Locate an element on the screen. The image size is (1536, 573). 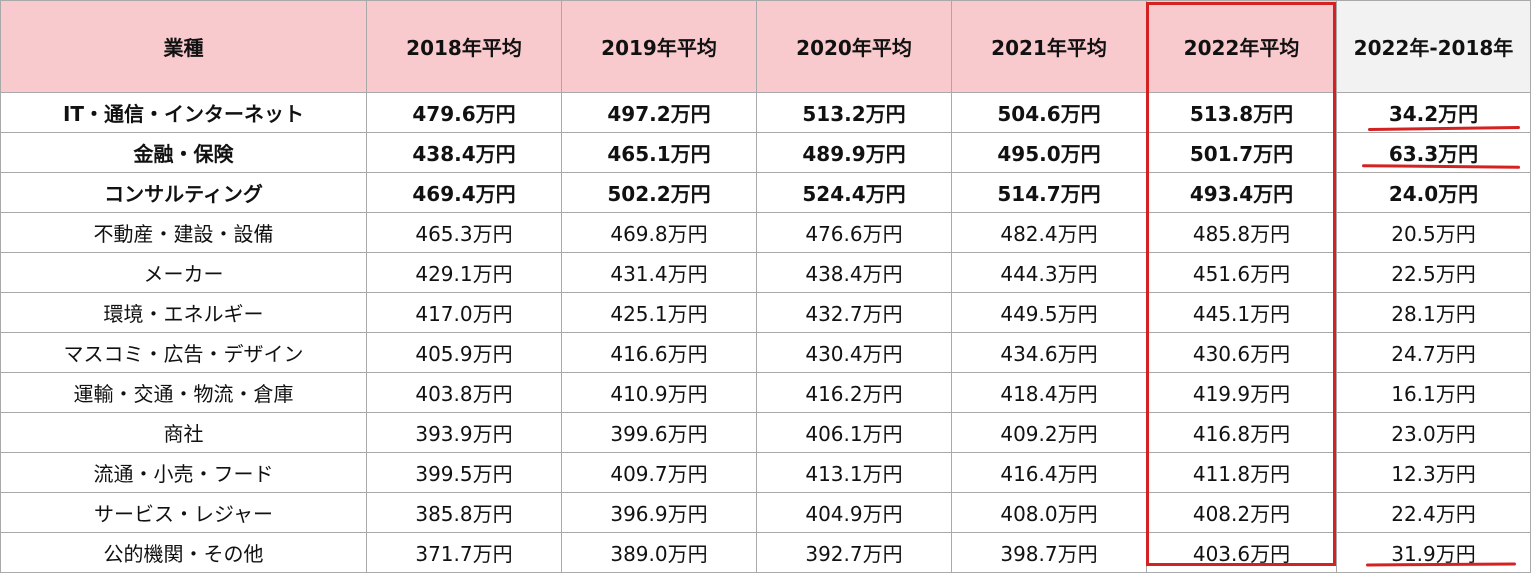
value-2018: 399.5万円 is located at coordinates (464, 472).